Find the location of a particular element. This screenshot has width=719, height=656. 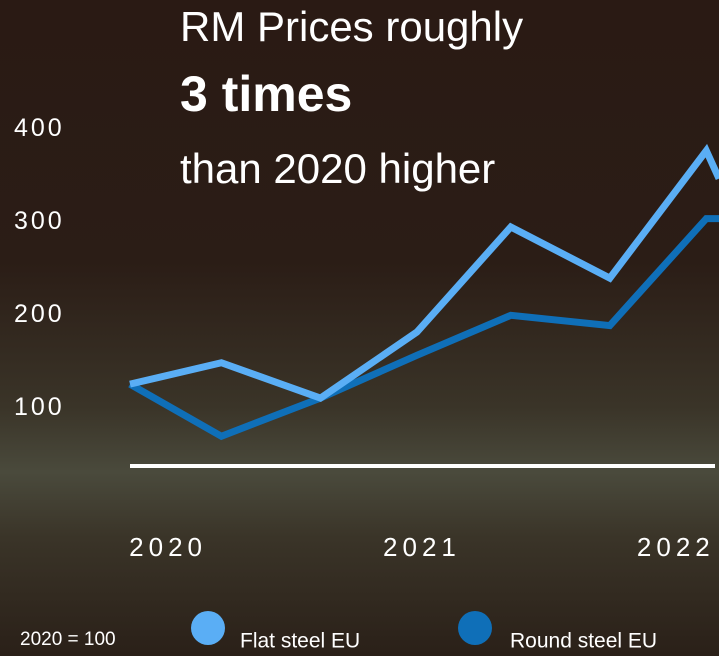

chart-subtitle: 3 times is located at coordinates (266, 94).